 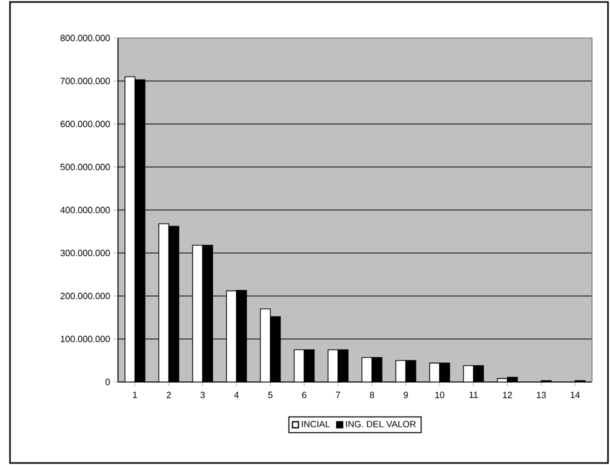 I want to click on x-tick-label: 10, so click(x=439, y=395).